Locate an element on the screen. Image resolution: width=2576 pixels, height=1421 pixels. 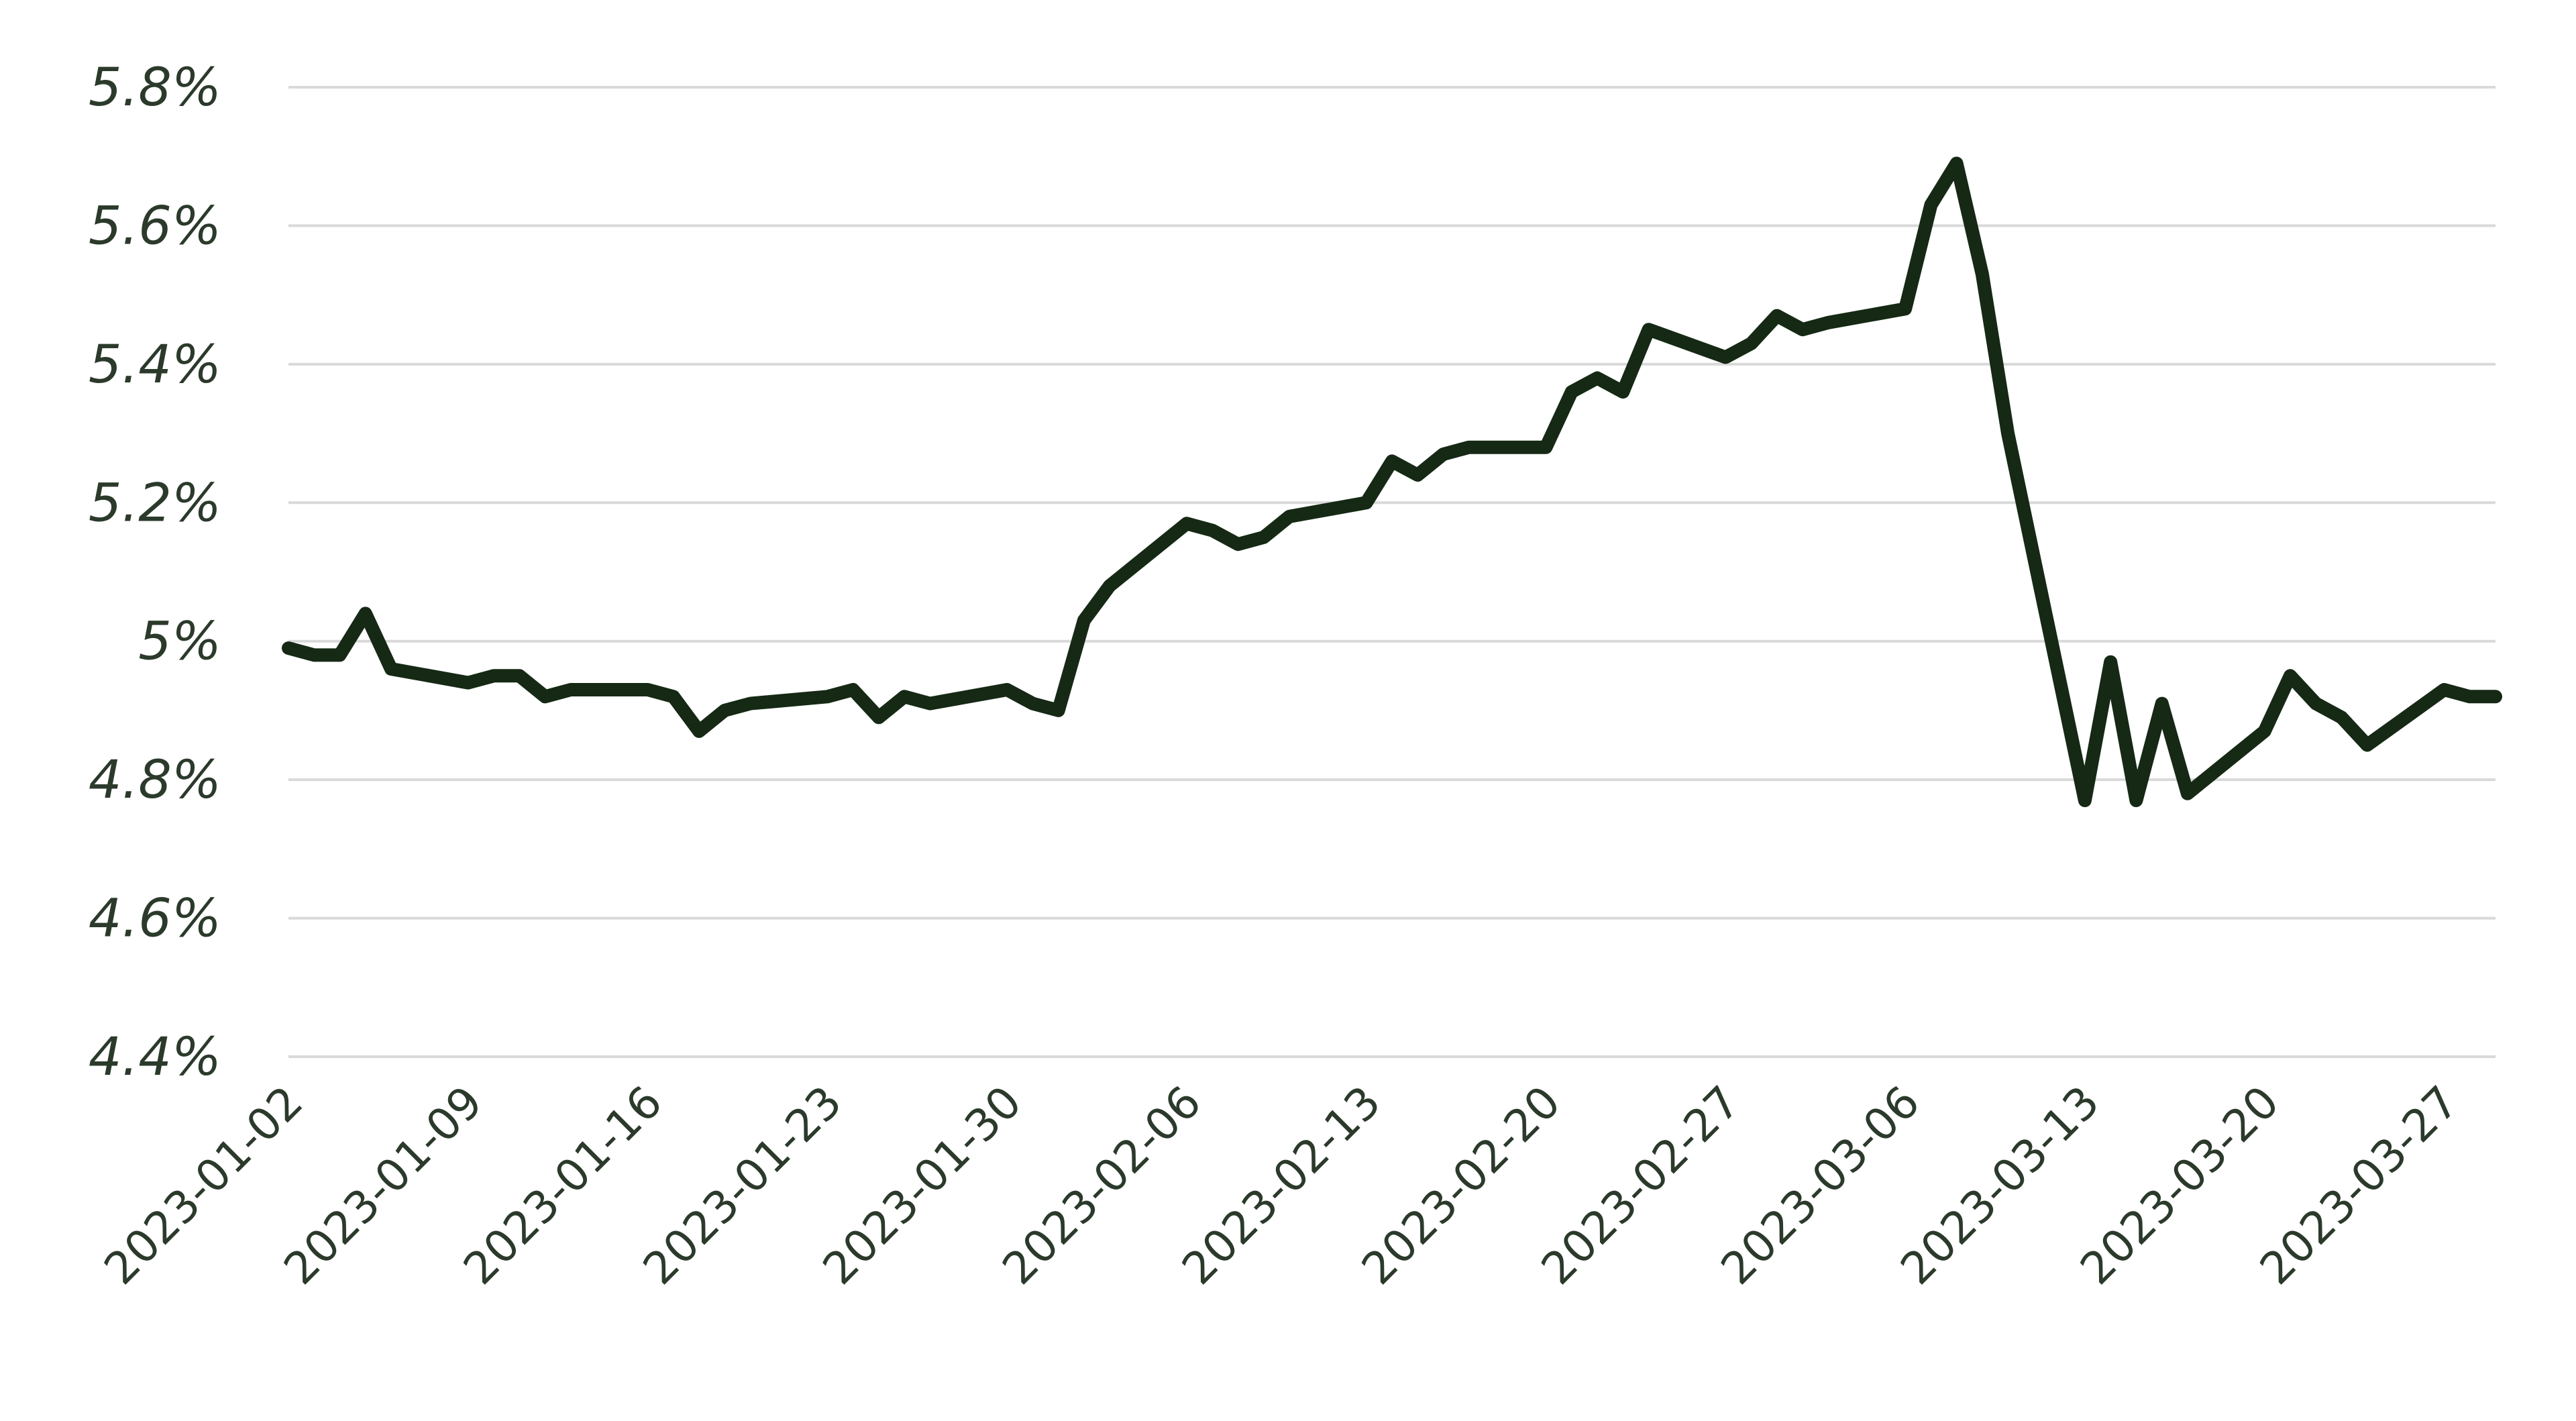
y-tick-label: 5.4% is located at coordinates (155, 365).